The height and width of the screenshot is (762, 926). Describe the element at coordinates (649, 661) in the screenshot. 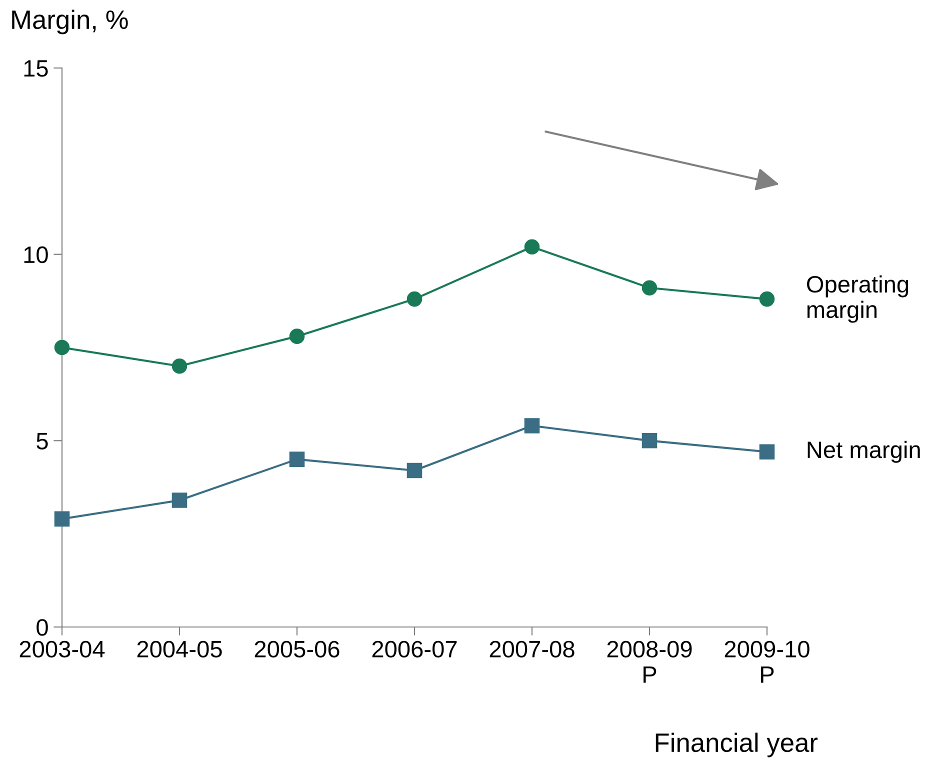

I see `x-tick-label: 2008-09 P` at that location.